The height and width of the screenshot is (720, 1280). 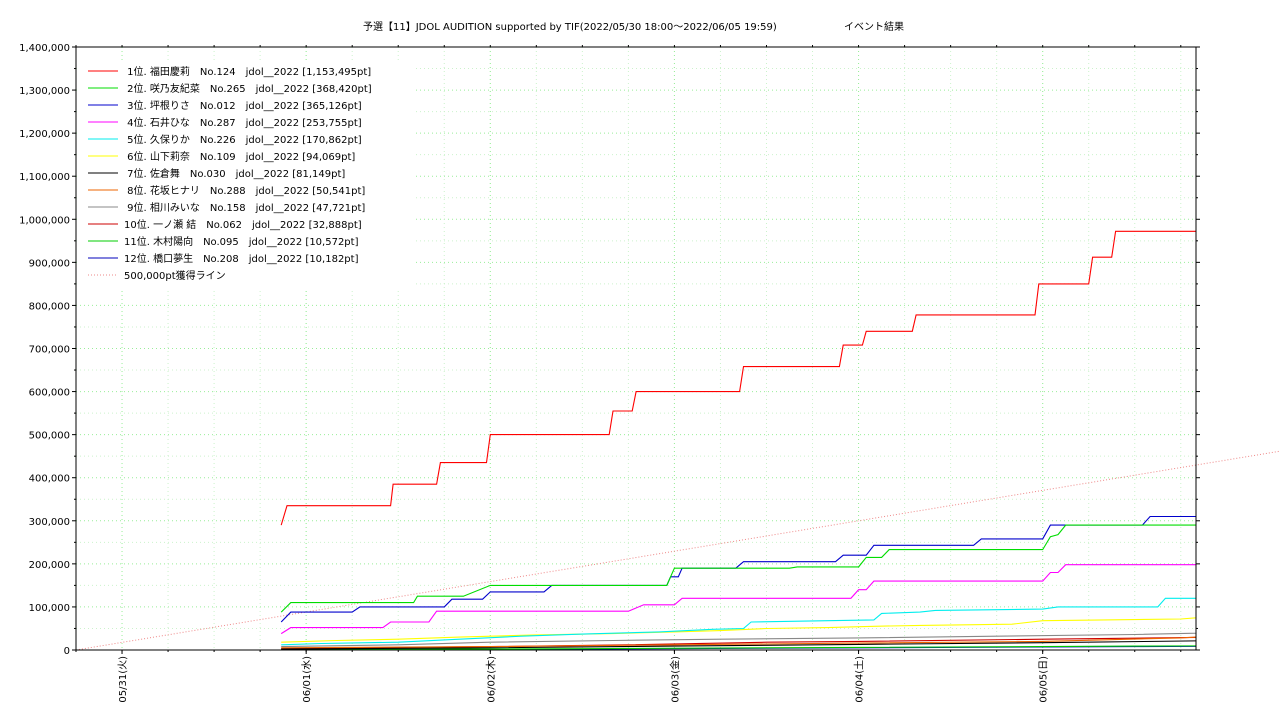 What do you see at coordinates (243, 105) in the screenshot?
I see `legend-label: 3位. 坪根りさ No.012 jdol__2022 [365,126pt]` at bounding box center [243, 105].